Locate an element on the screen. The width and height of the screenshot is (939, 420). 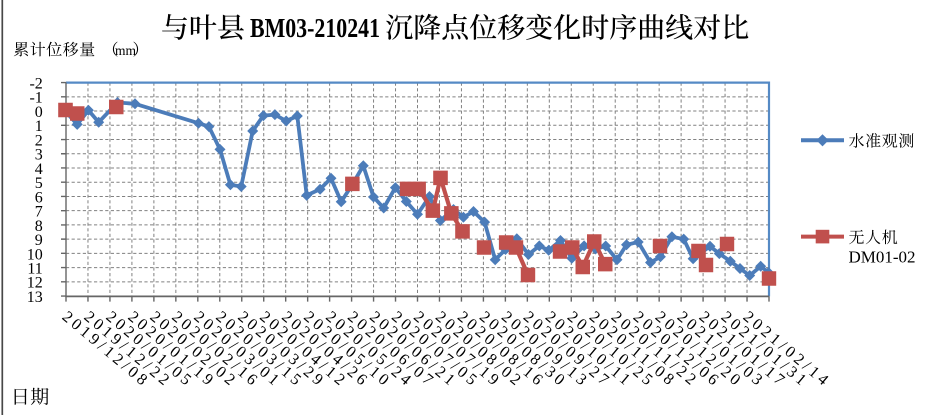
svg-text: 10 is located at coordinates (35, 254).